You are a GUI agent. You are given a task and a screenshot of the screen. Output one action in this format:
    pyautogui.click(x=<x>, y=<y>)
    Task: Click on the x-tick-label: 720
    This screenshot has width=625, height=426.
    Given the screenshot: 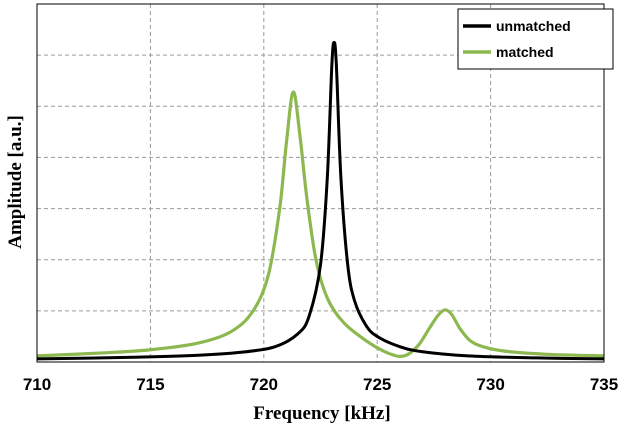 What is the action you would take?
    pyautogui.click(x=264, y=384)
    